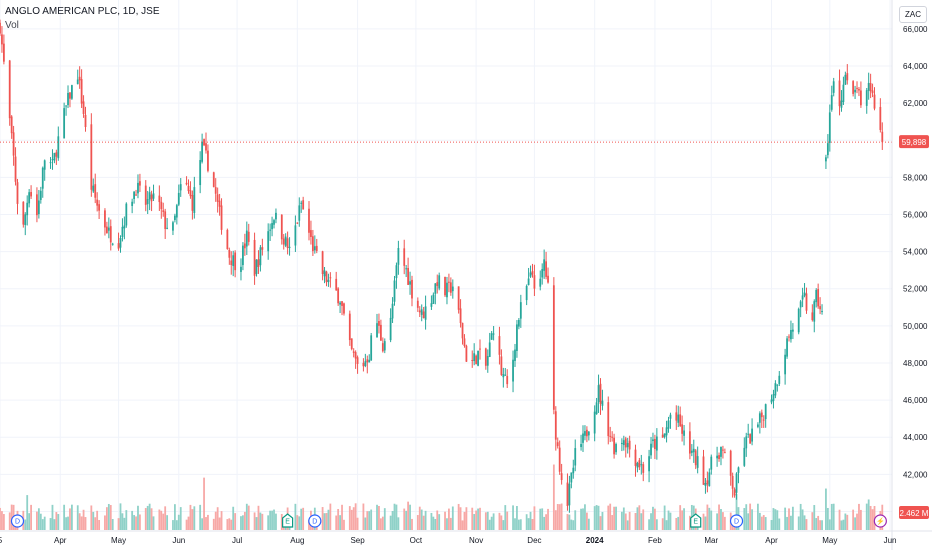  Describe the element at coordinates (915, 214) in the screenshot. I see `y-tick-label: 56,000` at that location.